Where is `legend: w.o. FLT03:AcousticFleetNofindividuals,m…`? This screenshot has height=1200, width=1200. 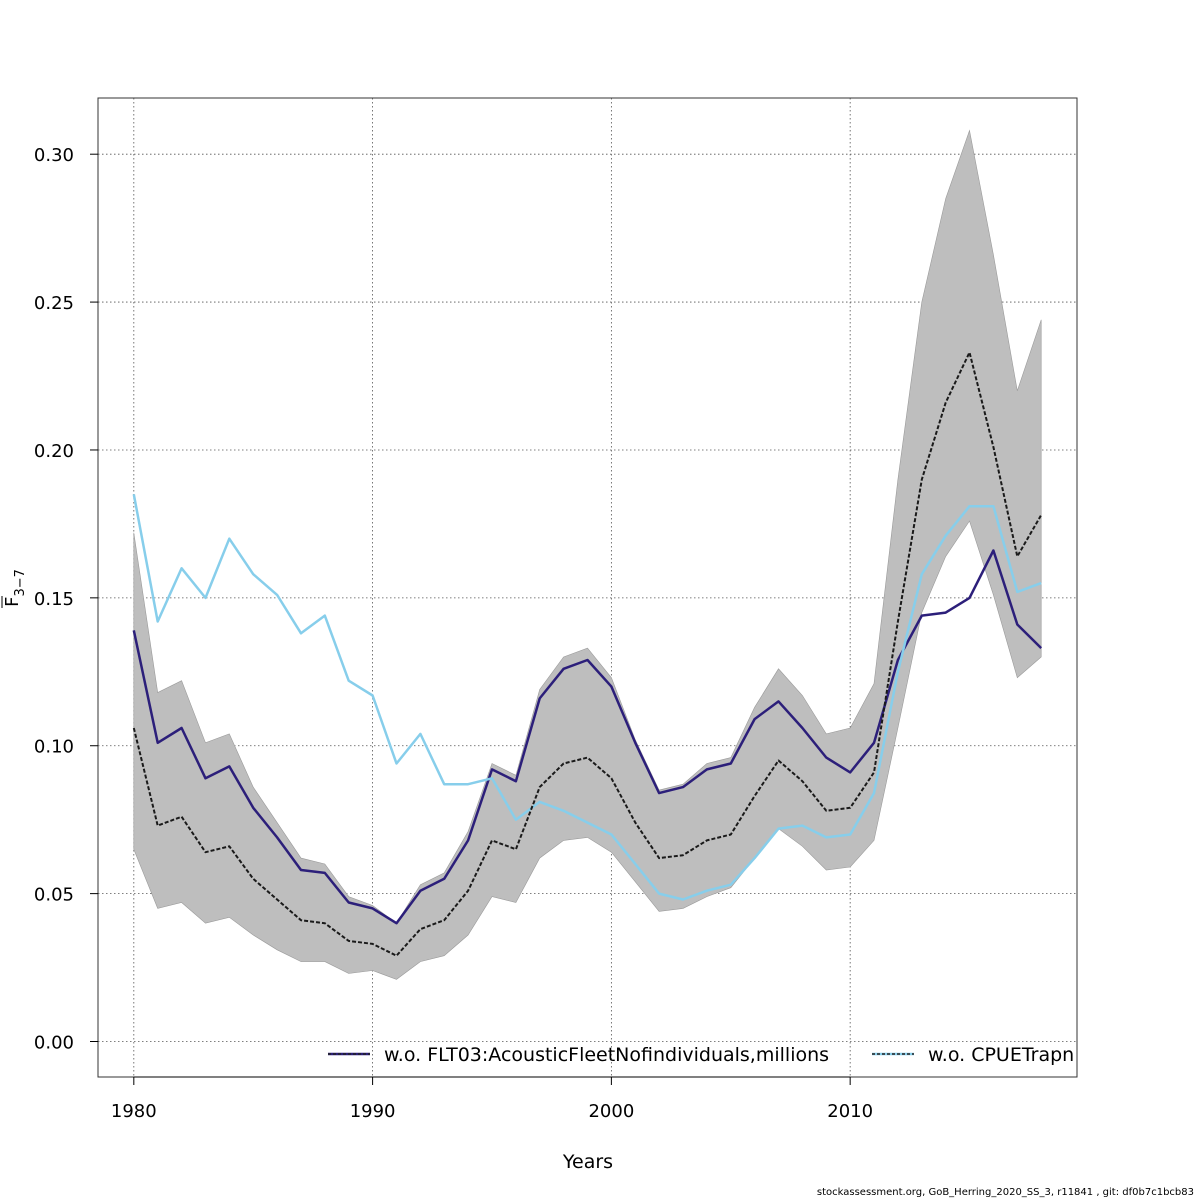 legend: w.o. FLT03:AcousticFleetNofindividuals,m… is located at coordinates (701, 1055).